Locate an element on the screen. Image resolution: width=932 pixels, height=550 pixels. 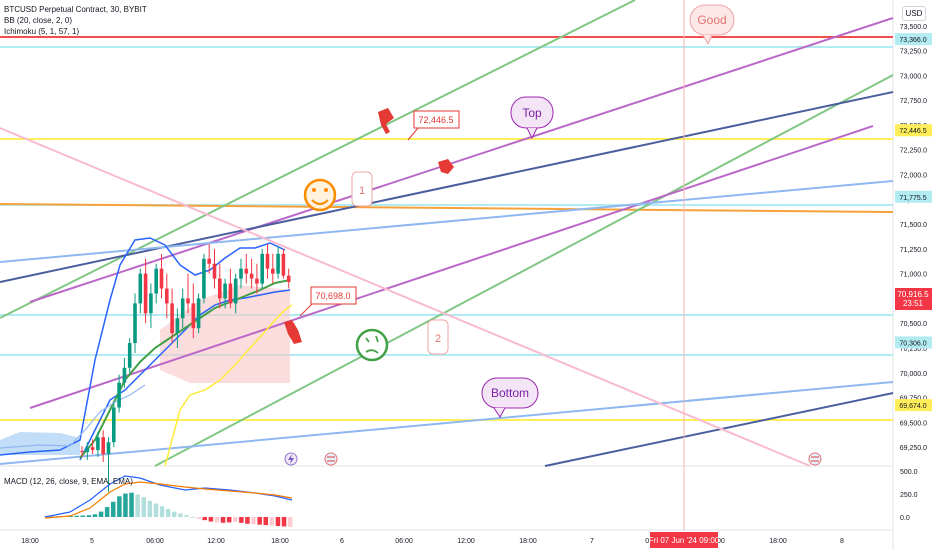
bb-upper is located at coordinates (143, 346).